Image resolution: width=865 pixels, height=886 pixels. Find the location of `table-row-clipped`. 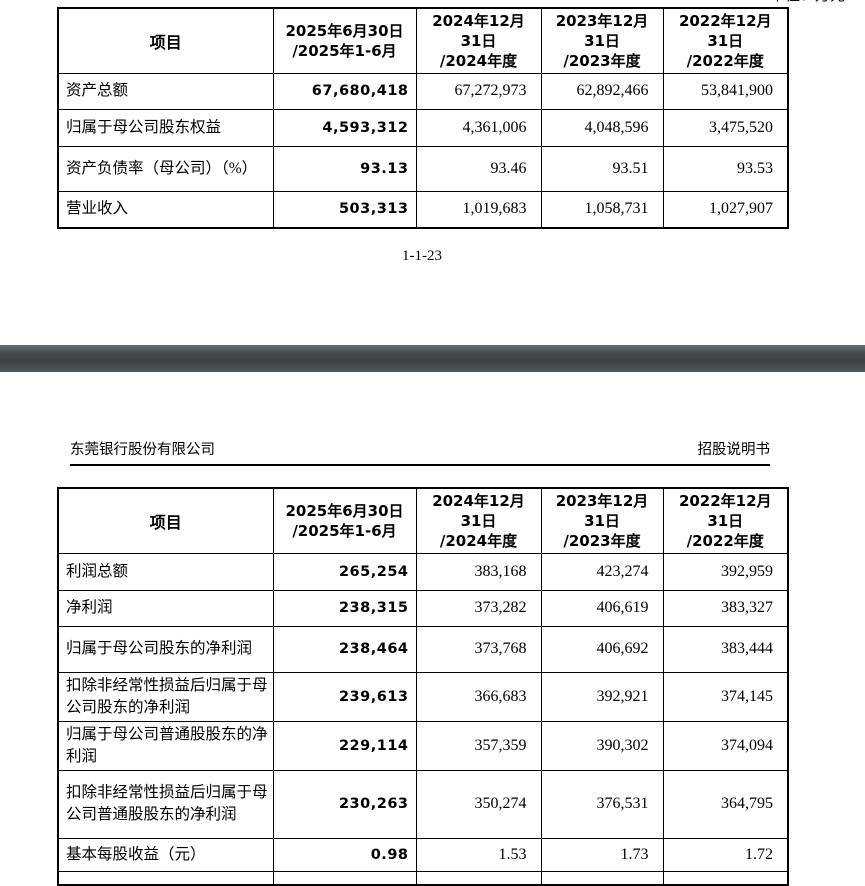

table-row-clipped is located at coordinates (423, 878).